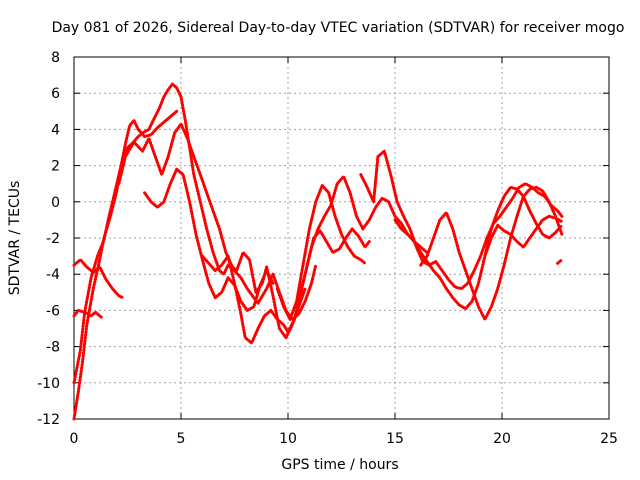  What do you see at coordinates (48, 420) in the screenshot?
I see `y-tick-label: -12` at bounding box center [48, 420].